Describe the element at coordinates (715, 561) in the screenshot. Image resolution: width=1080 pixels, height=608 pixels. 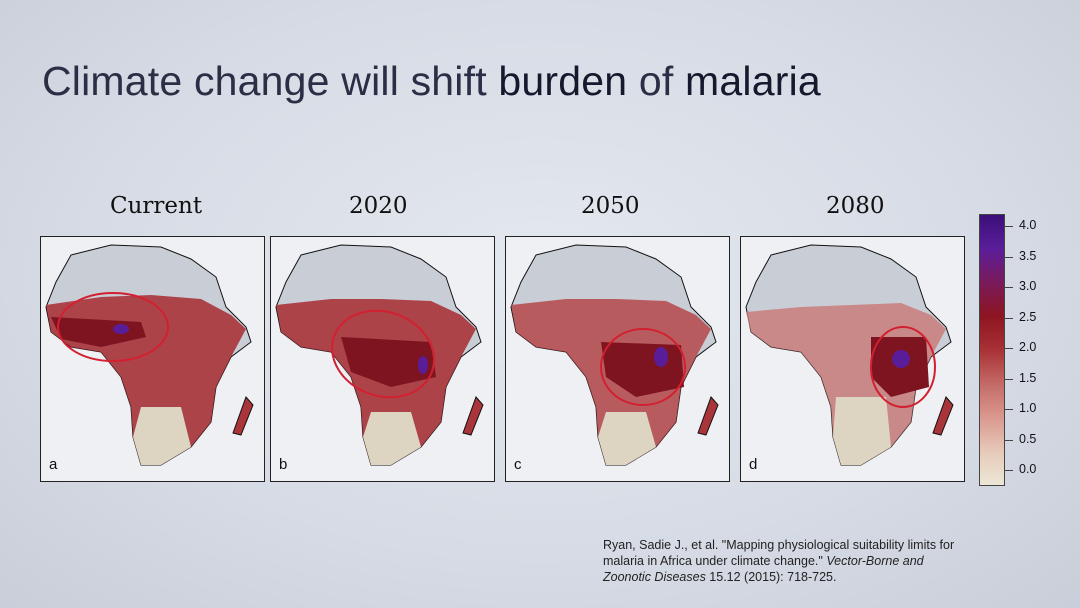
I see `citation-line-2: malaria in Africa under climate change."` at that location.